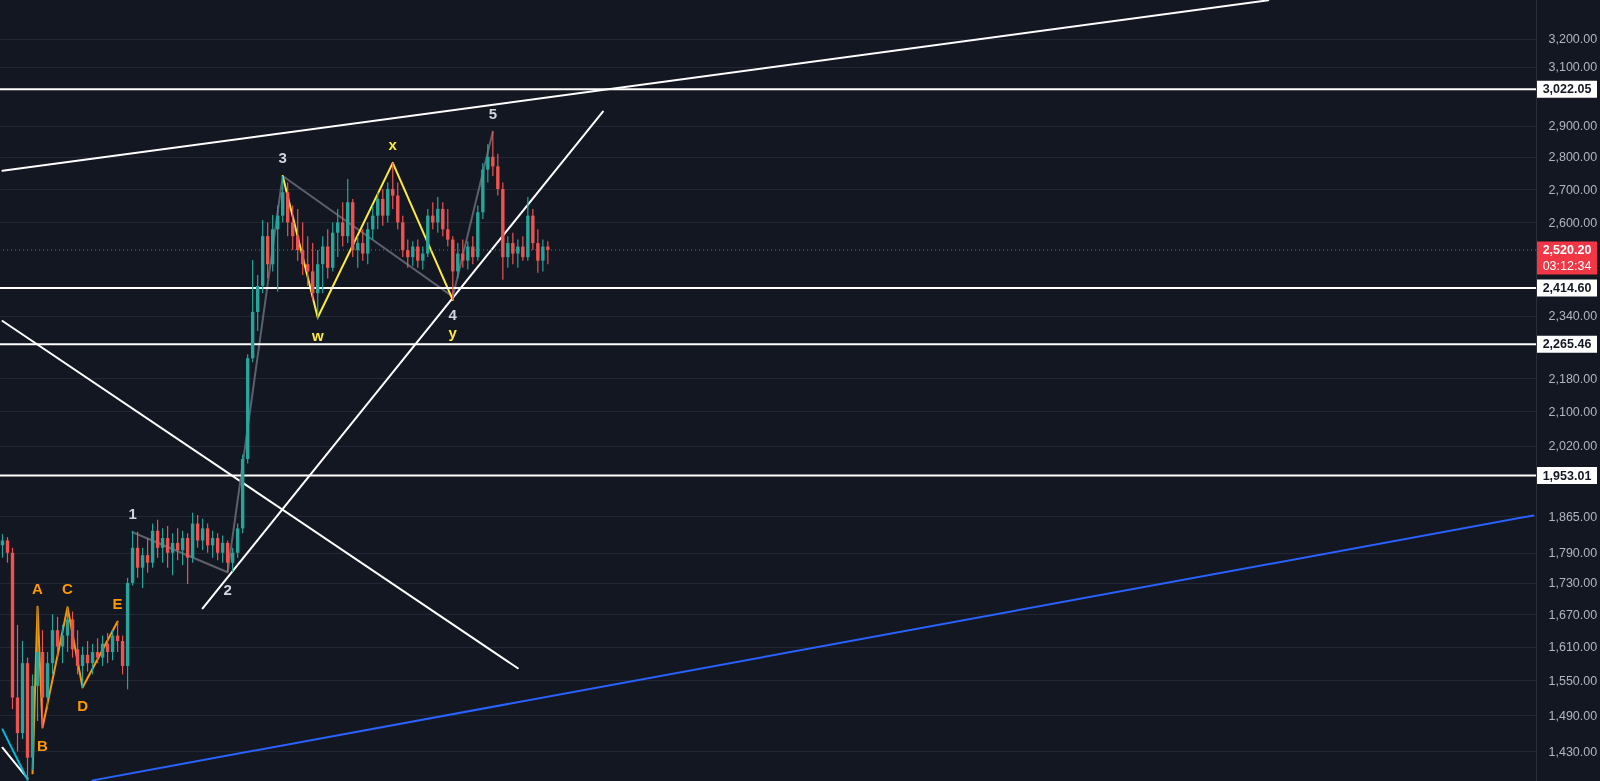 The width and height of the screenshot is (1600, 781). I want to click on y-tick-label: 1,730.00, so click(1573, 583).